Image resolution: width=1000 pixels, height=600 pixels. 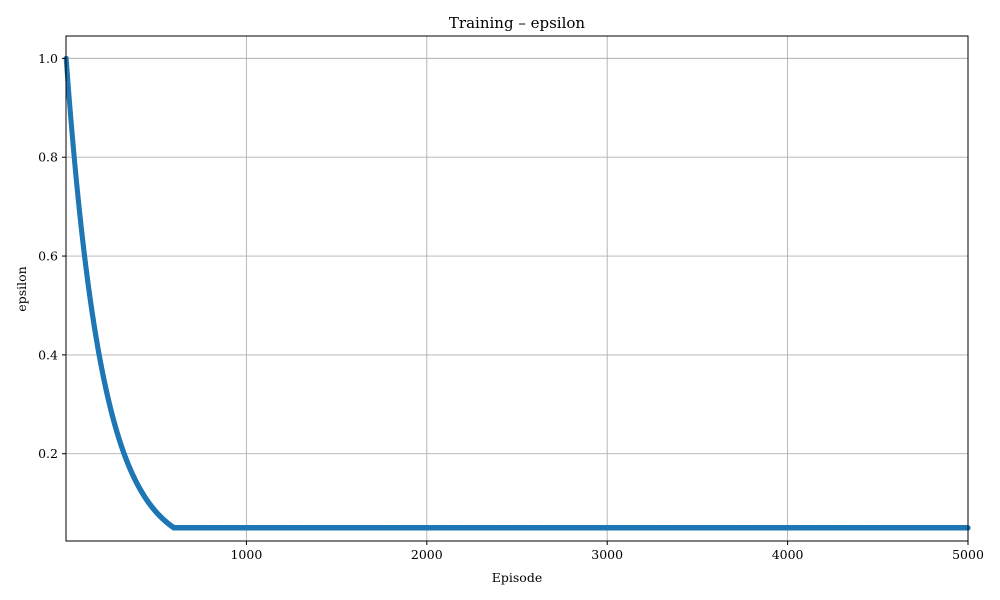 I want to click on chart-title: Training – epsilon, so click(x=517, y=23).